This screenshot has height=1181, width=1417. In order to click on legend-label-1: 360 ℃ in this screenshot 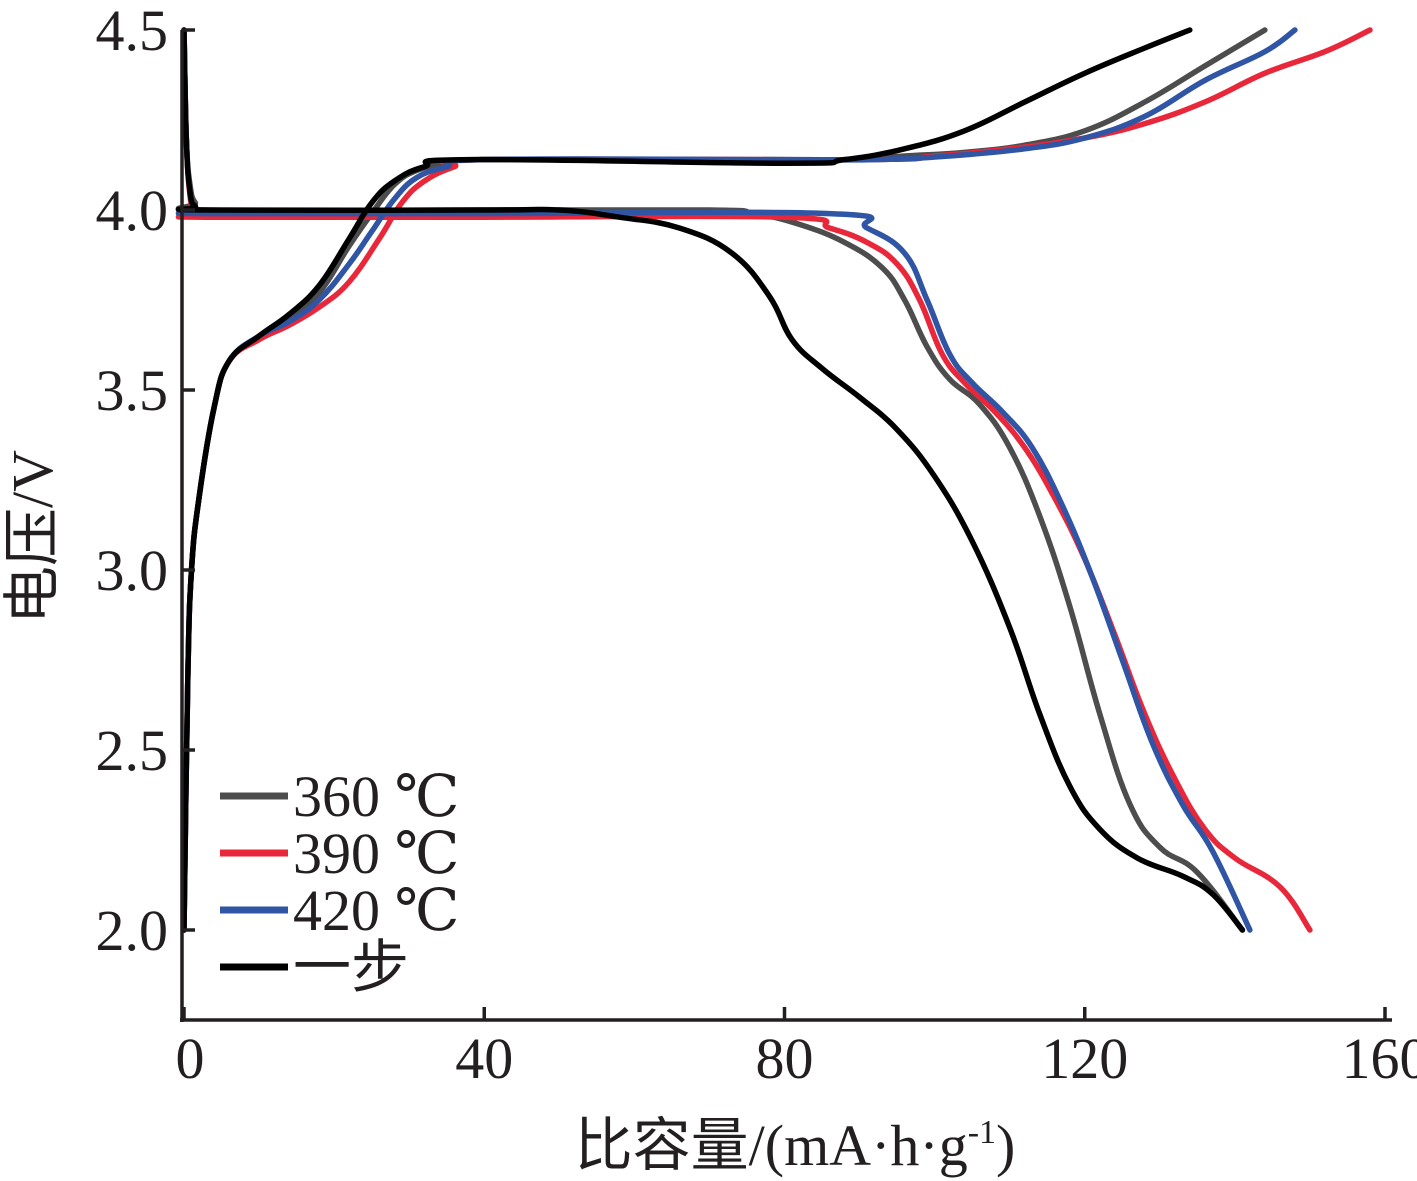, I will do `click(376, 796)`.